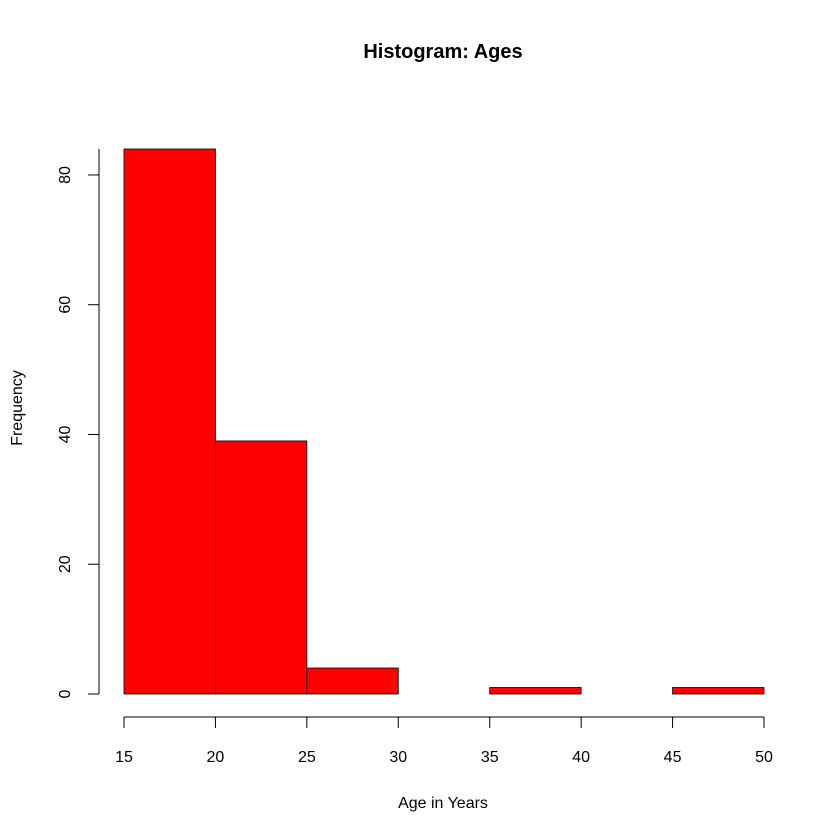 The image size is (840, 840). Describe the element at coordinates (764, 757) in the screenshot. I see `x-tick-label-50: 50` at that location.